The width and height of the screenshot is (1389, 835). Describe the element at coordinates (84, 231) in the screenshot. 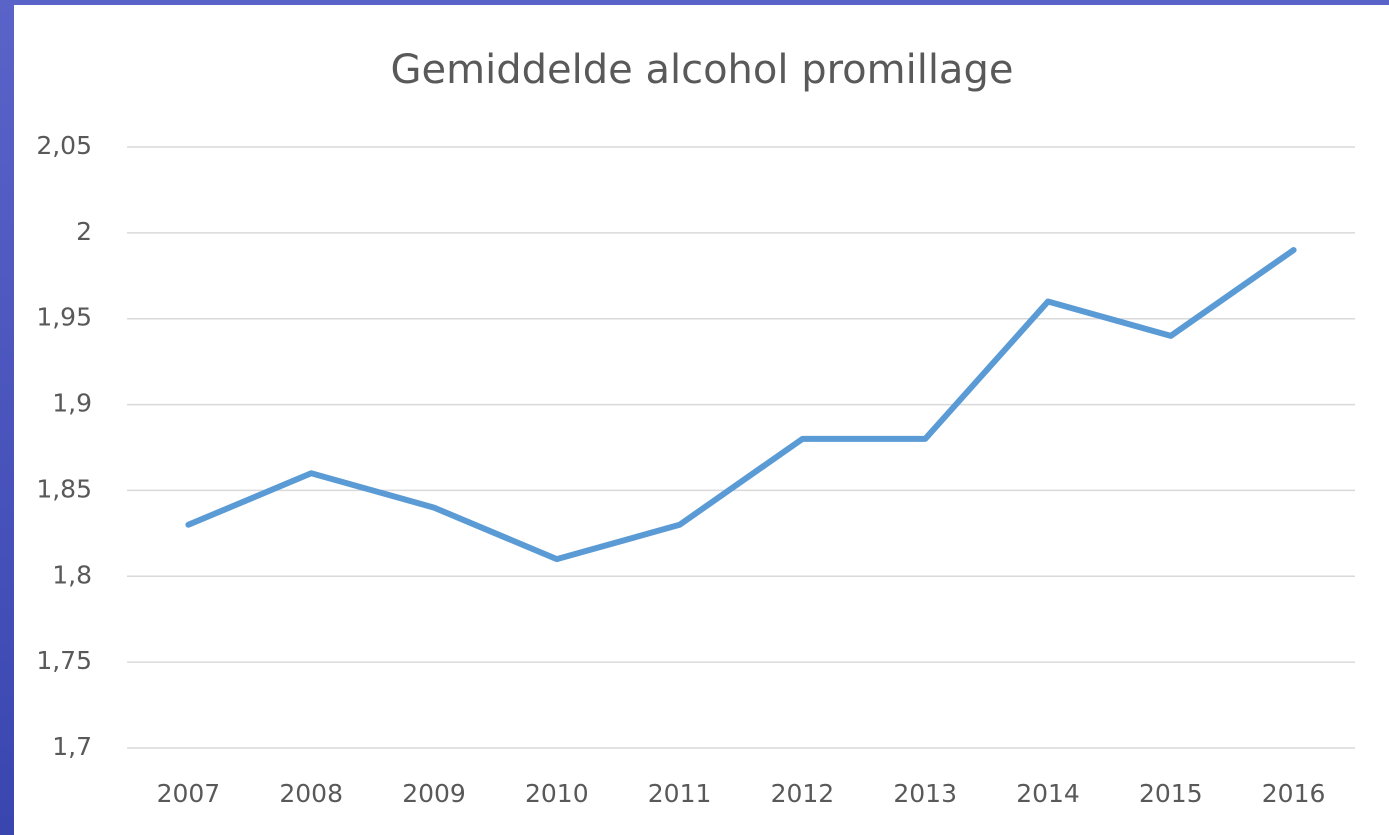

I see `y-tick-label: 2` at that location.